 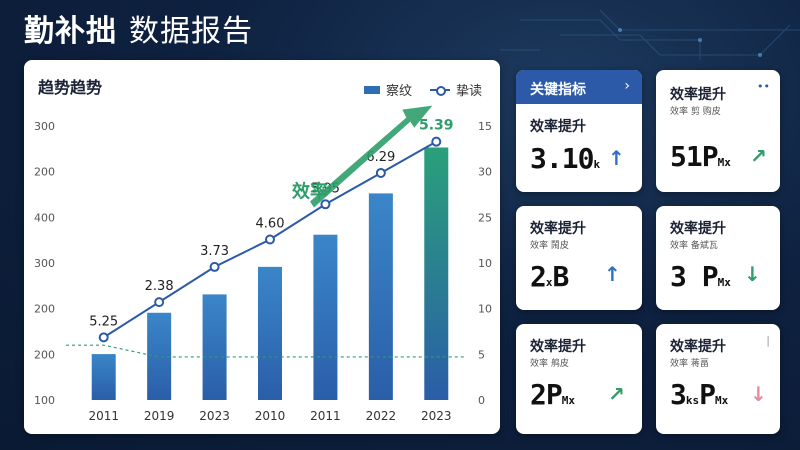 What do you see at coordinates (398, 91) in the screenshot?
I see `legend-bar-label: 察纹` at bounding box center [398, 91].